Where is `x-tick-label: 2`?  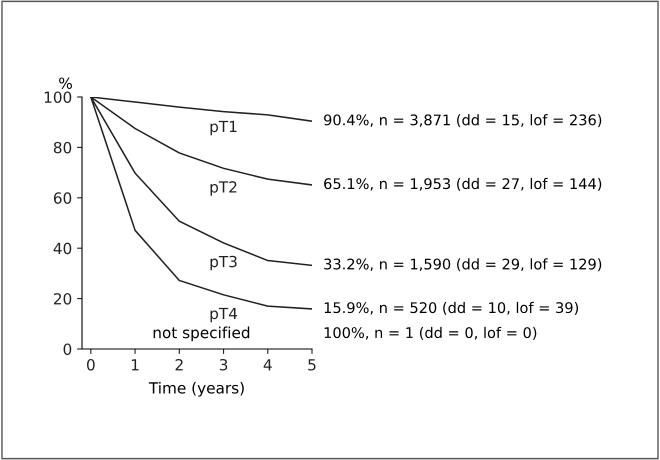
x-tick-label: 2 is located at coordinates (179, 364).